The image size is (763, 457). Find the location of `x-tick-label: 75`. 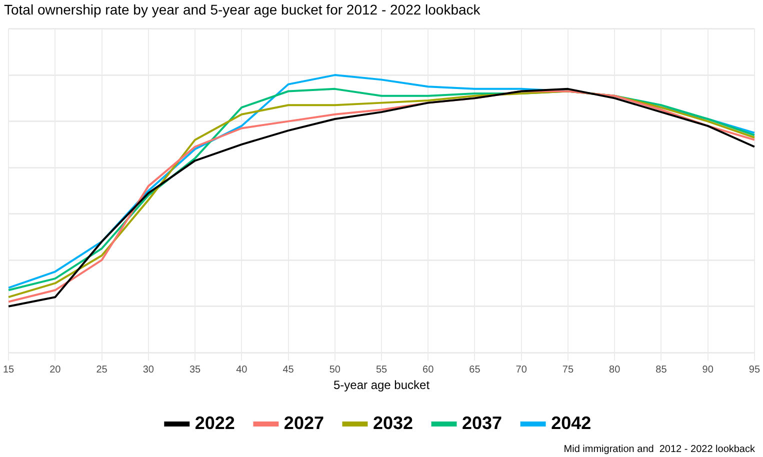

x-tick-label: 75 is located at coordinates (568, 370).